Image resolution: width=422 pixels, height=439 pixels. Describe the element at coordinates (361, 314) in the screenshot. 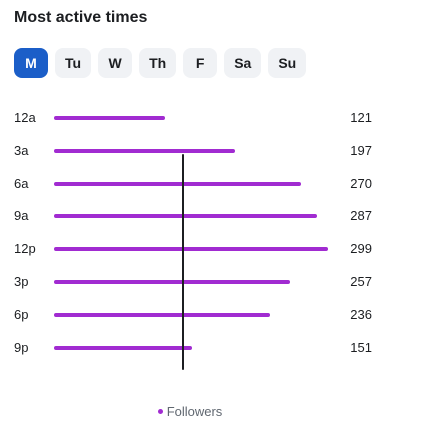

I see `value-label: 236` at that location.